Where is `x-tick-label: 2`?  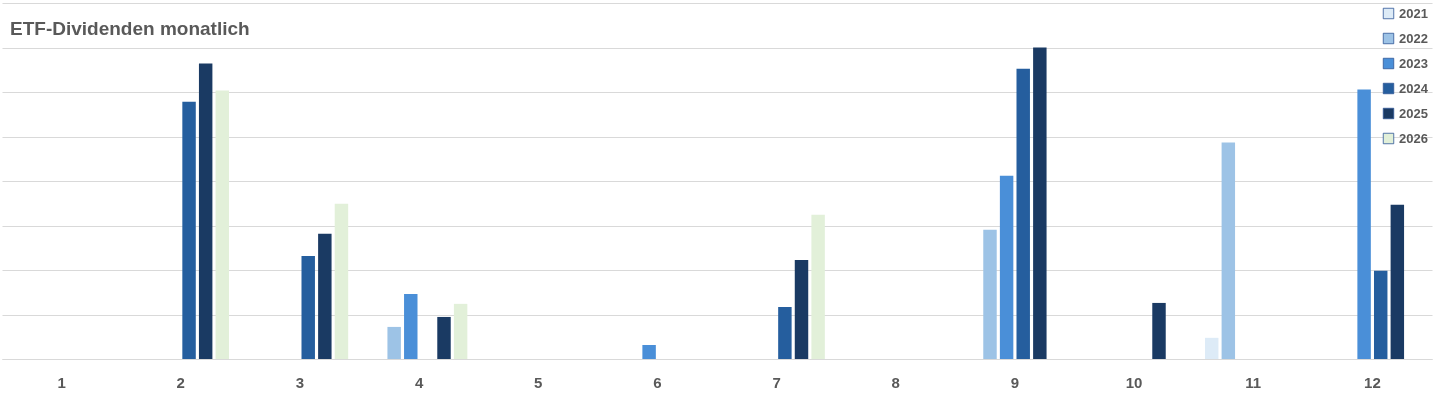
x-tick-label: 2 is located at coordinates (180, 382).